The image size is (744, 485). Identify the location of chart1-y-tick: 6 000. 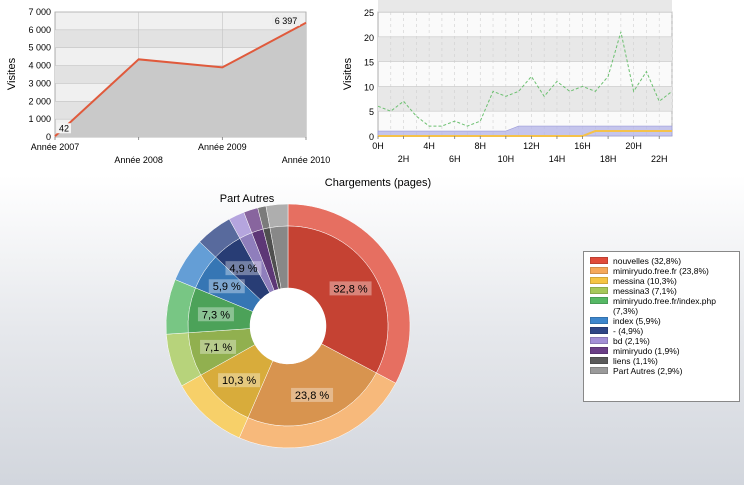
(39, 30).